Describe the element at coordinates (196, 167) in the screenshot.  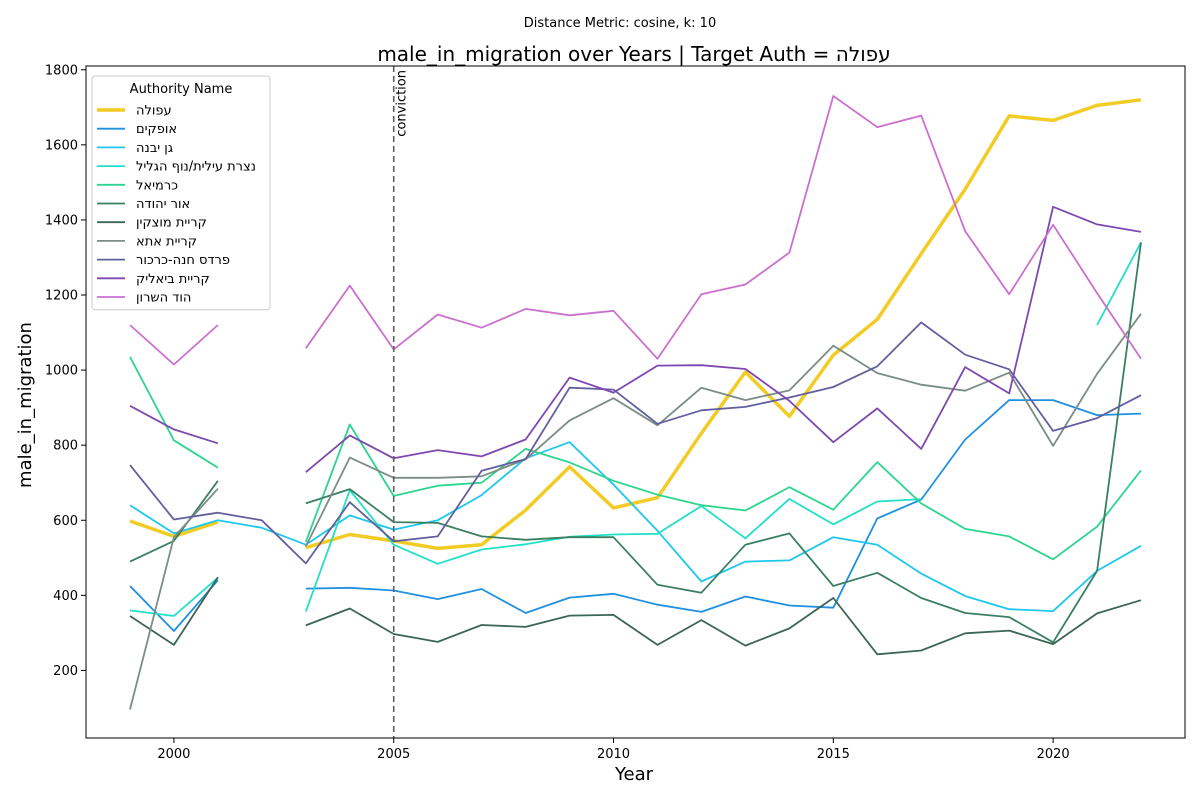
I see `legend-label-3: נצרת עילית/נוף הגליל` at that location.